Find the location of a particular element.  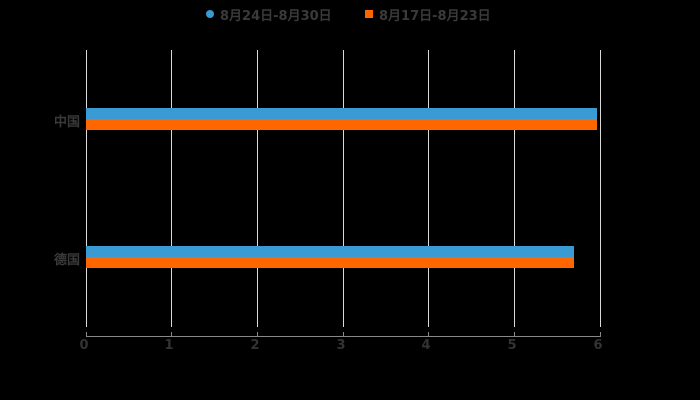

legend-circle-icon is located at coordinates (210, 14).